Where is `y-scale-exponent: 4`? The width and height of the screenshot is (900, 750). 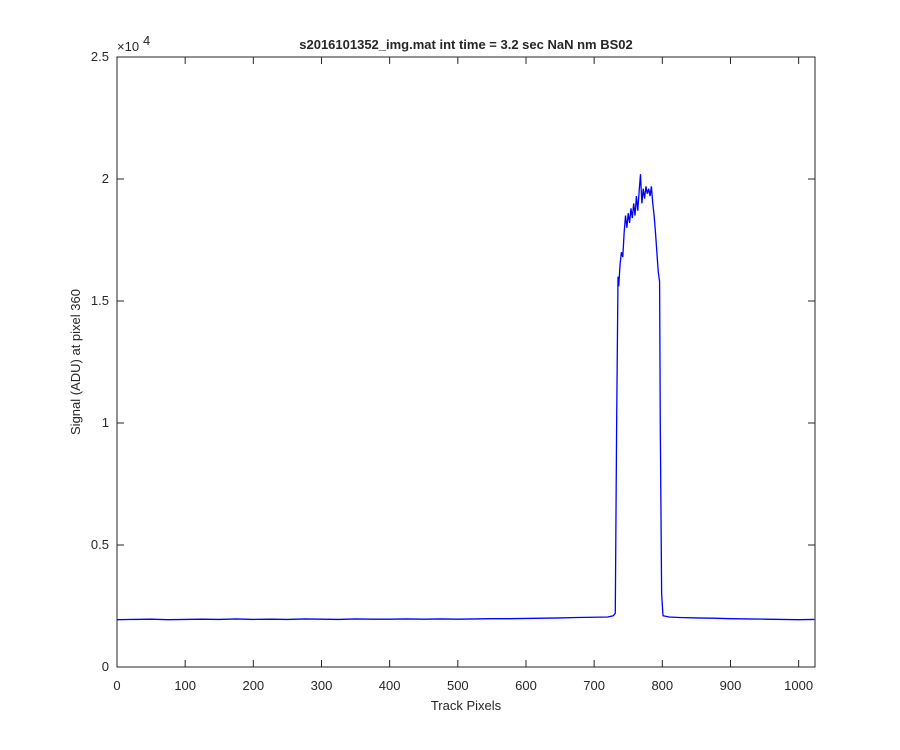
y-scale-exponent: 4 is located at coordinates (146, 40).